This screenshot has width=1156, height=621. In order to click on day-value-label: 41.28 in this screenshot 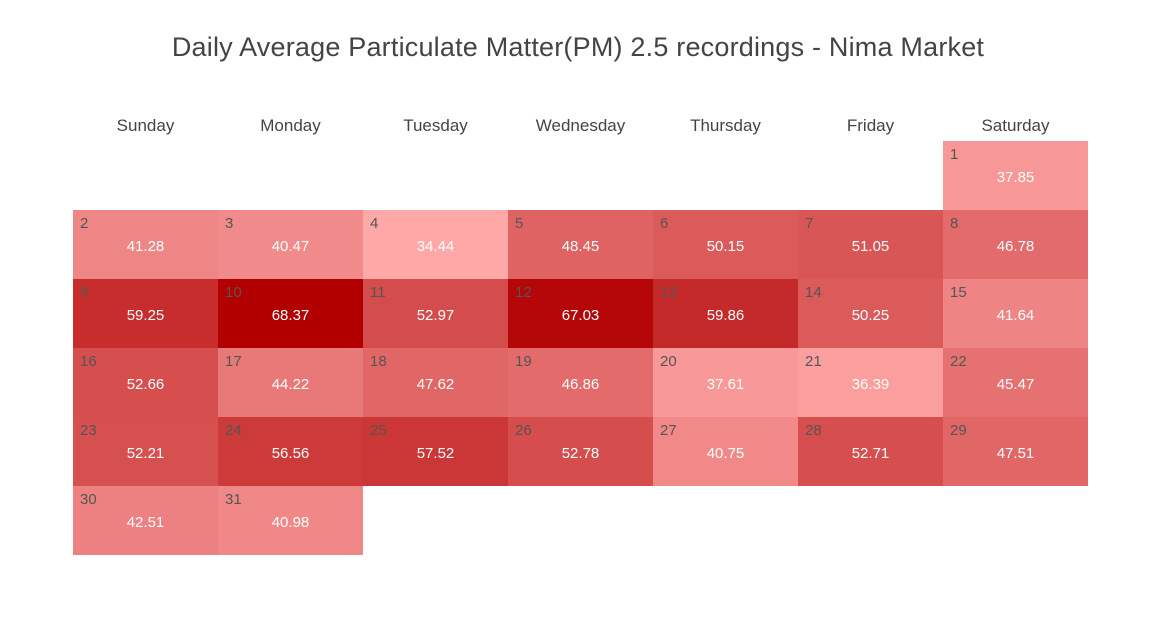, I will do `click(145, 246)`.